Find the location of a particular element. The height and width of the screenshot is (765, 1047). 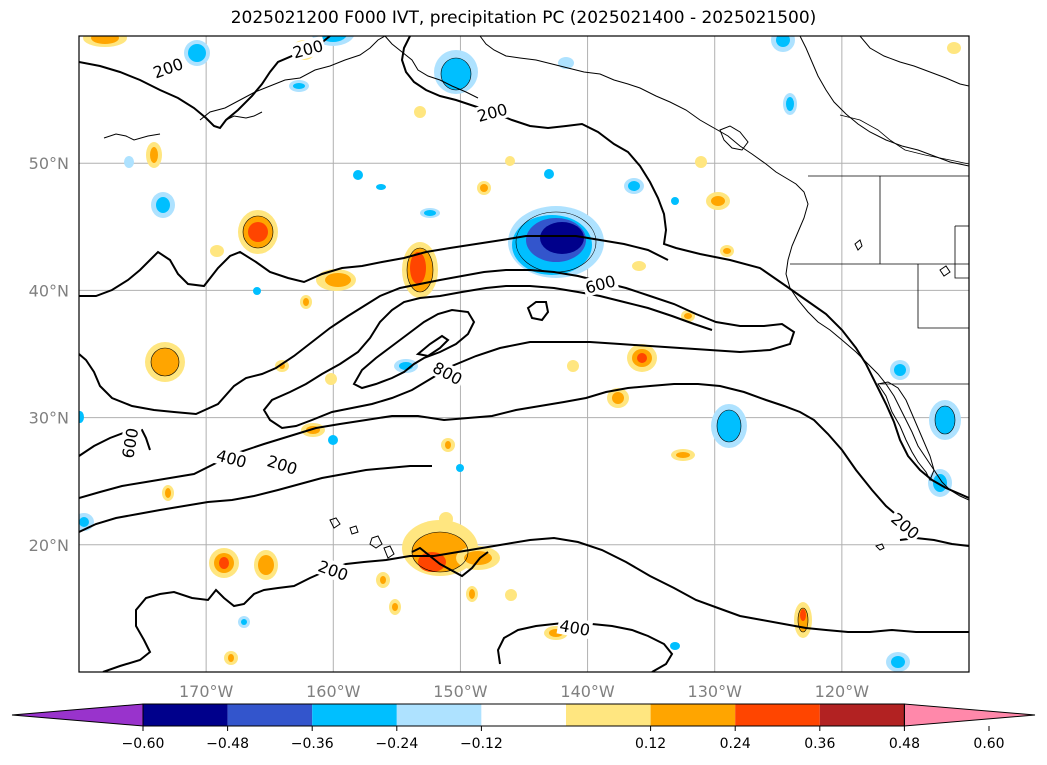

lat-tick-label: 20°N is located at coordinates (49, 545).